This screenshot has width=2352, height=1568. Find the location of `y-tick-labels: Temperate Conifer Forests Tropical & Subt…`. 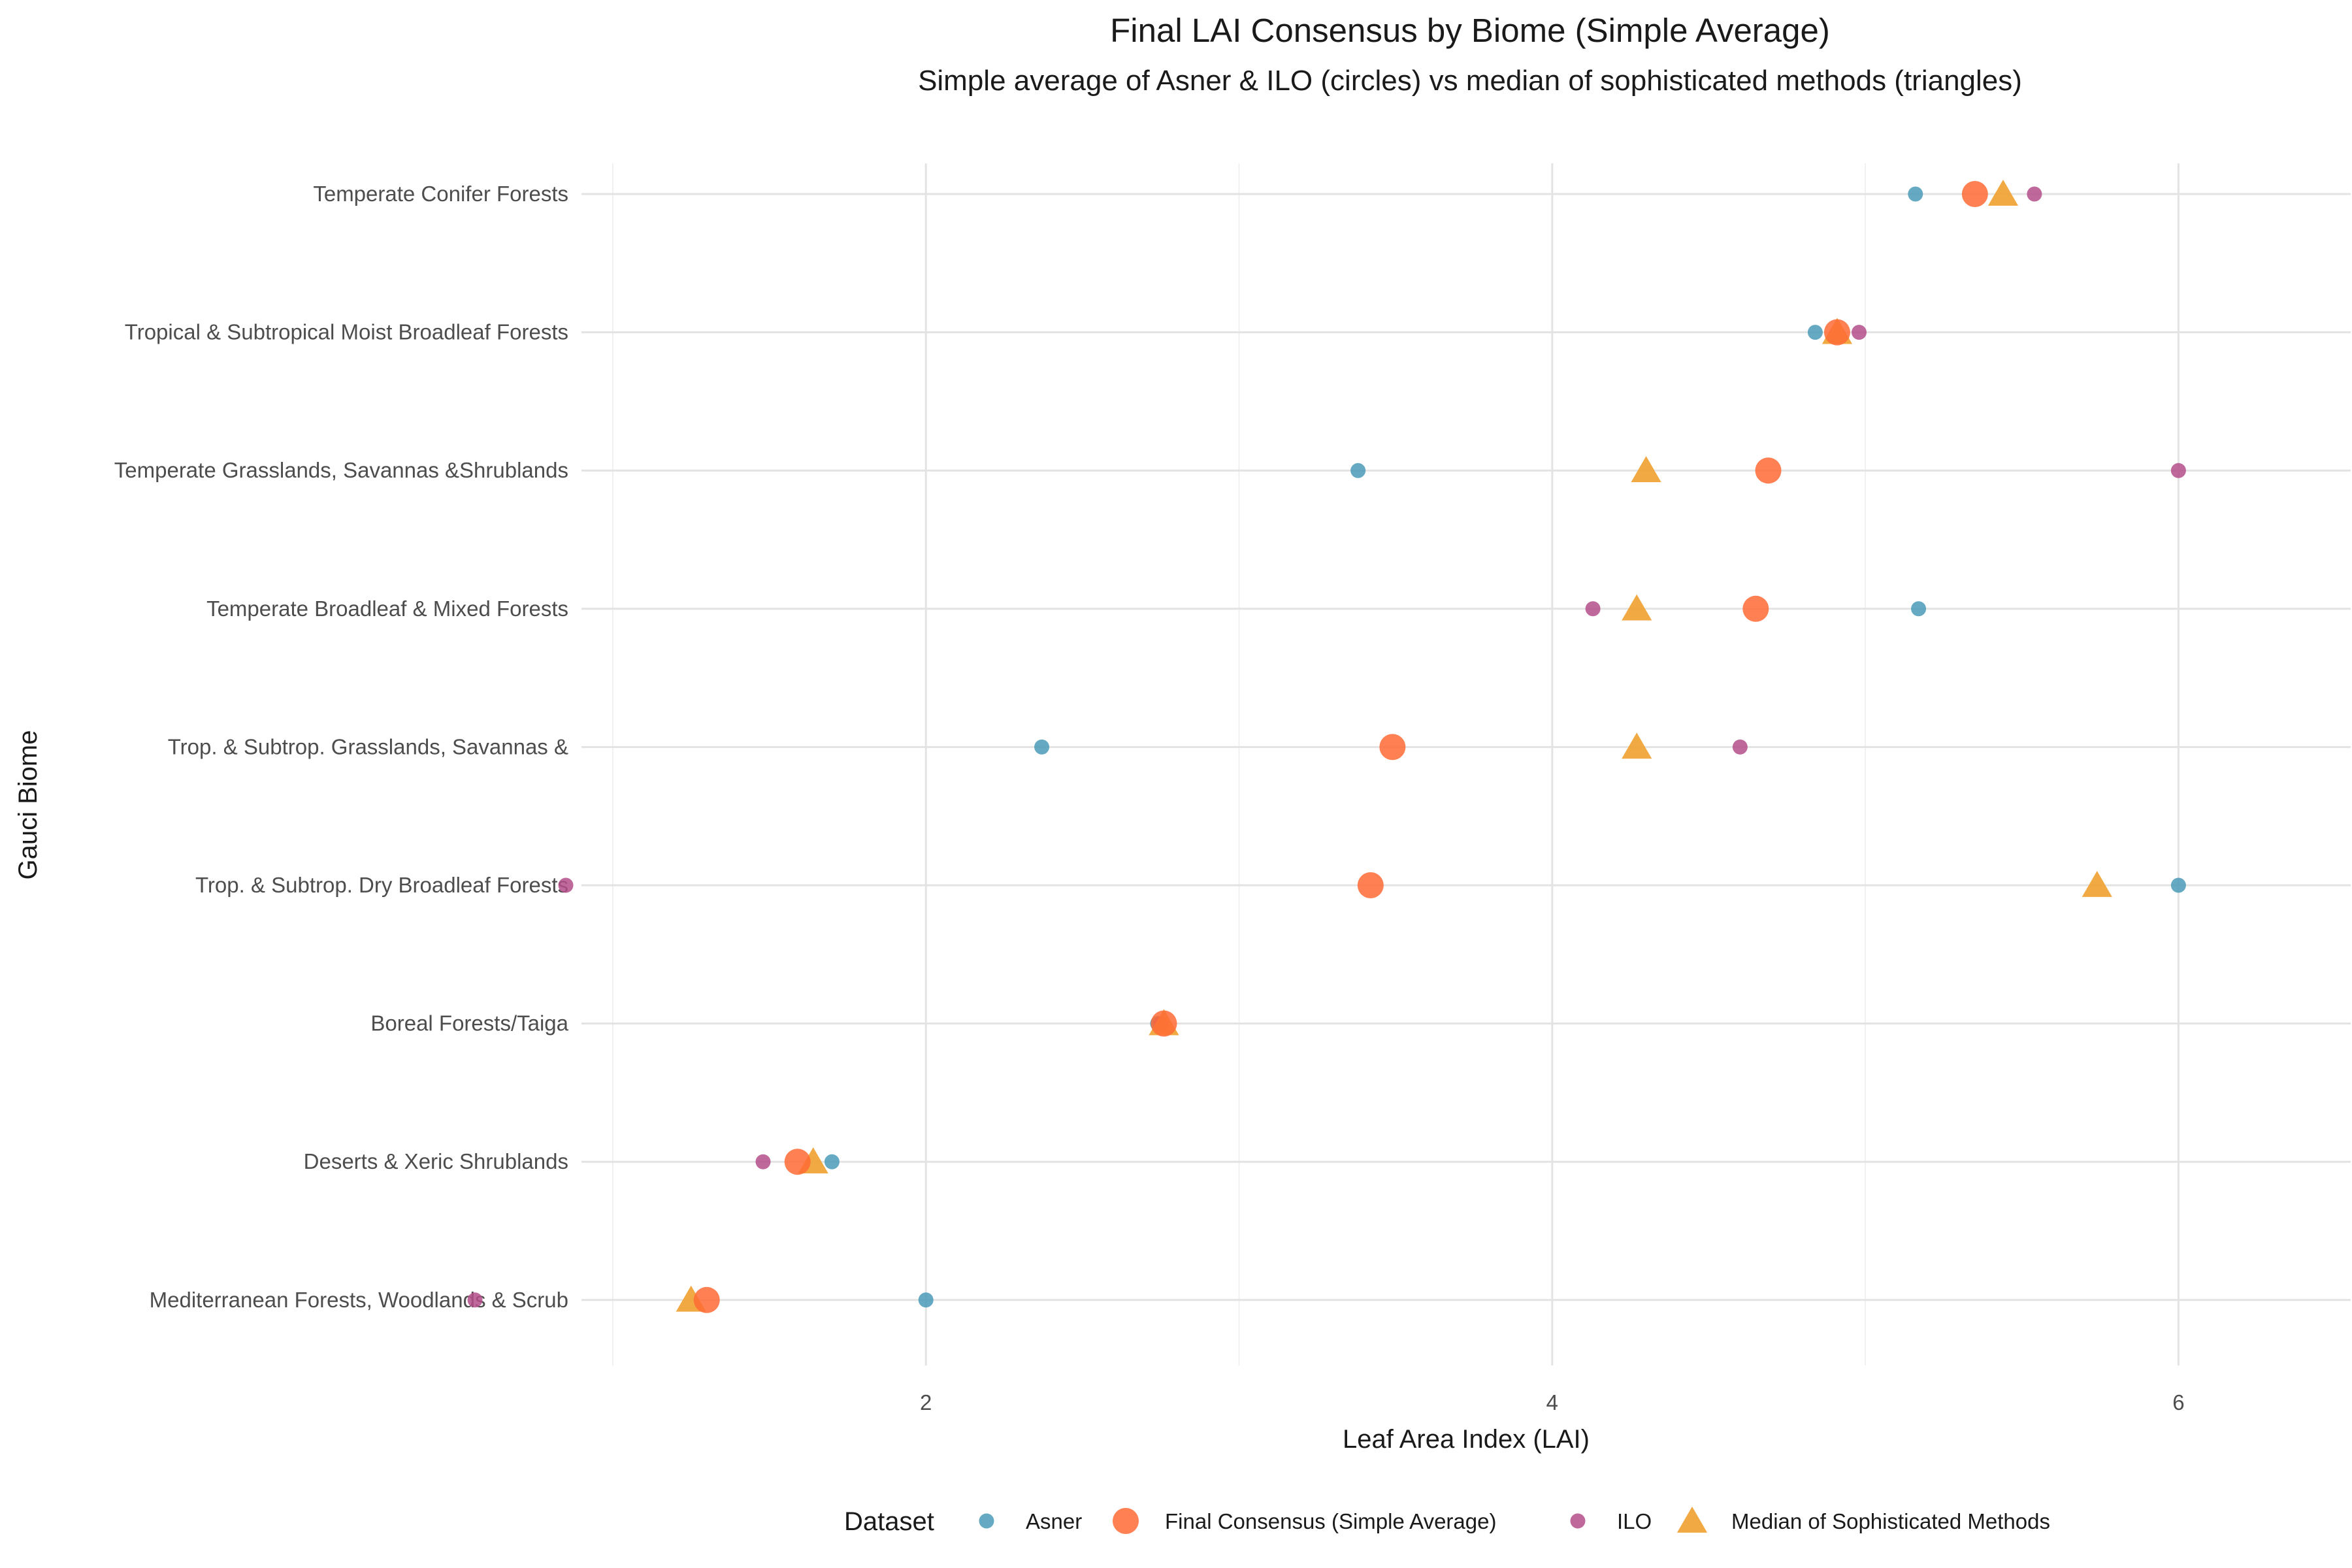

y-tick-labels: Temperate Conifer Forests Tropical & Subt… is located at coordinates (341, 747).